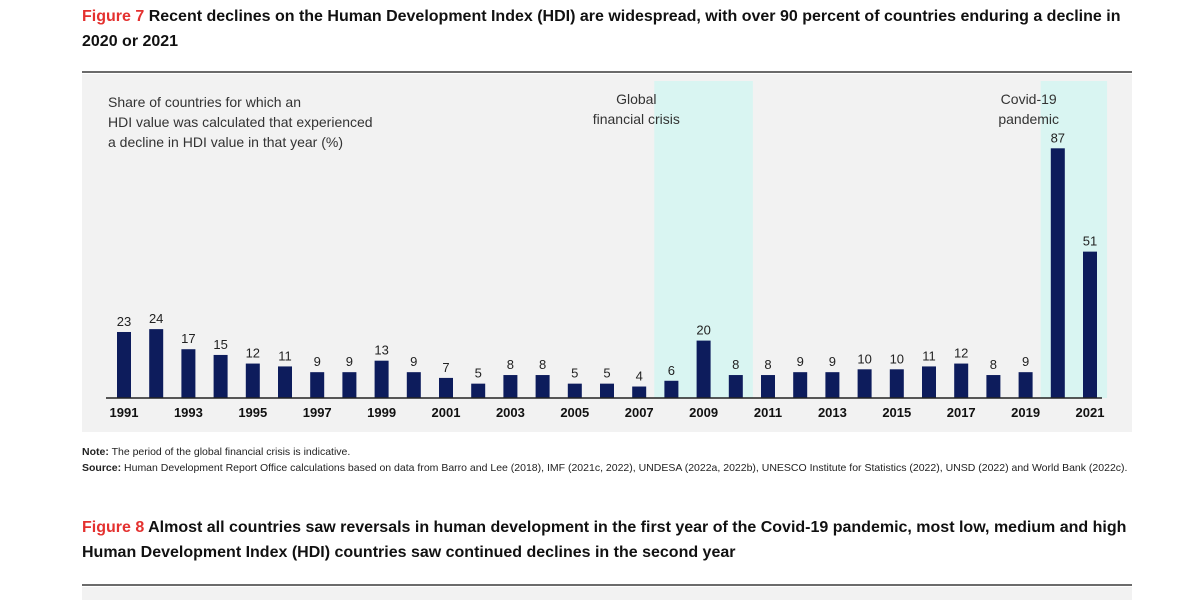  What do you see at coordinates (446, 412) in the screenshot?
I see `x-tick-label-2001: 2001` at bounding box center [446, 412].